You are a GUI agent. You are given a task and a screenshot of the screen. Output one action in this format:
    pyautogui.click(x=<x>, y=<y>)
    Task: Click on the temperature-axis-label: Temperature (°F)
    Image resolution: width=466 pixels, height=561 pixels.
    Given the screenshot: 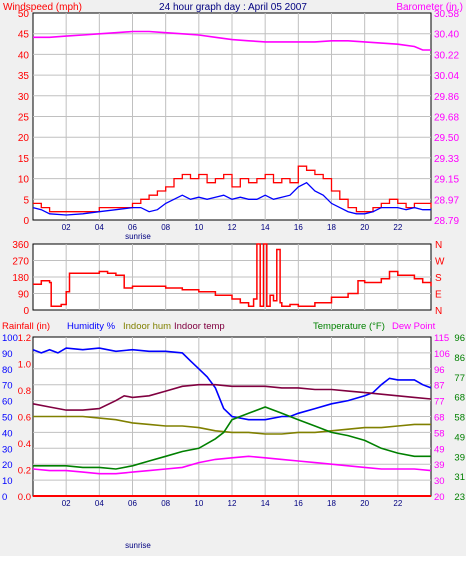 What is the action you would take?
    pyautogui.click(x=349, y=326)
    